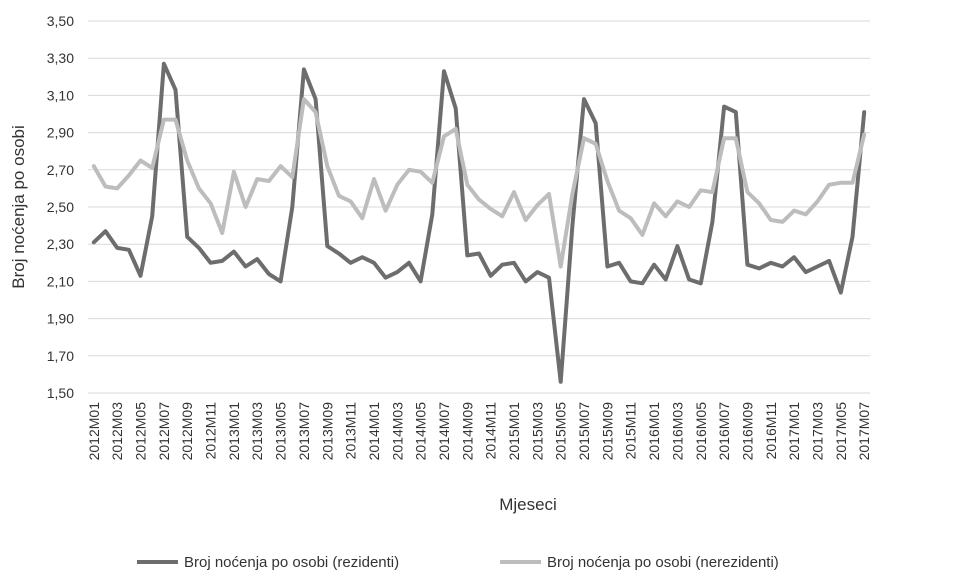  Describe the element at coordinates (281, 431) in the screenshot. I see `x-tick-label: 2013M05` at that location.